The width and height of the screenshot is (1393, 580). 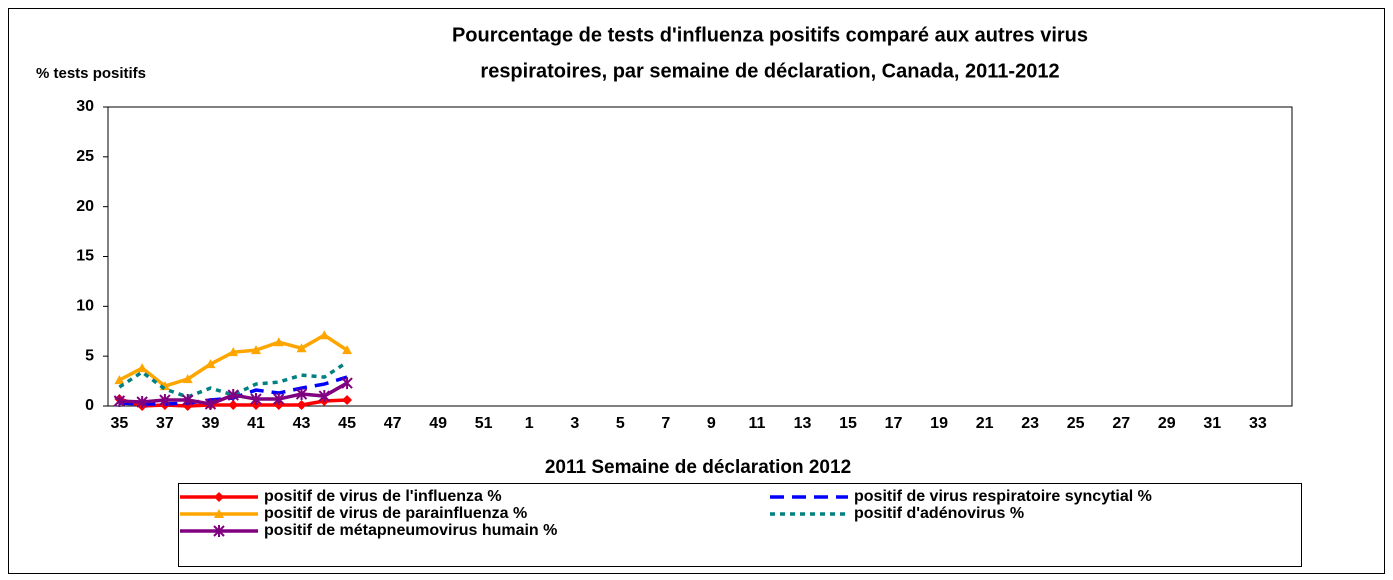 I want to click on x-tick-label: 17, so click(x=894, y=423).